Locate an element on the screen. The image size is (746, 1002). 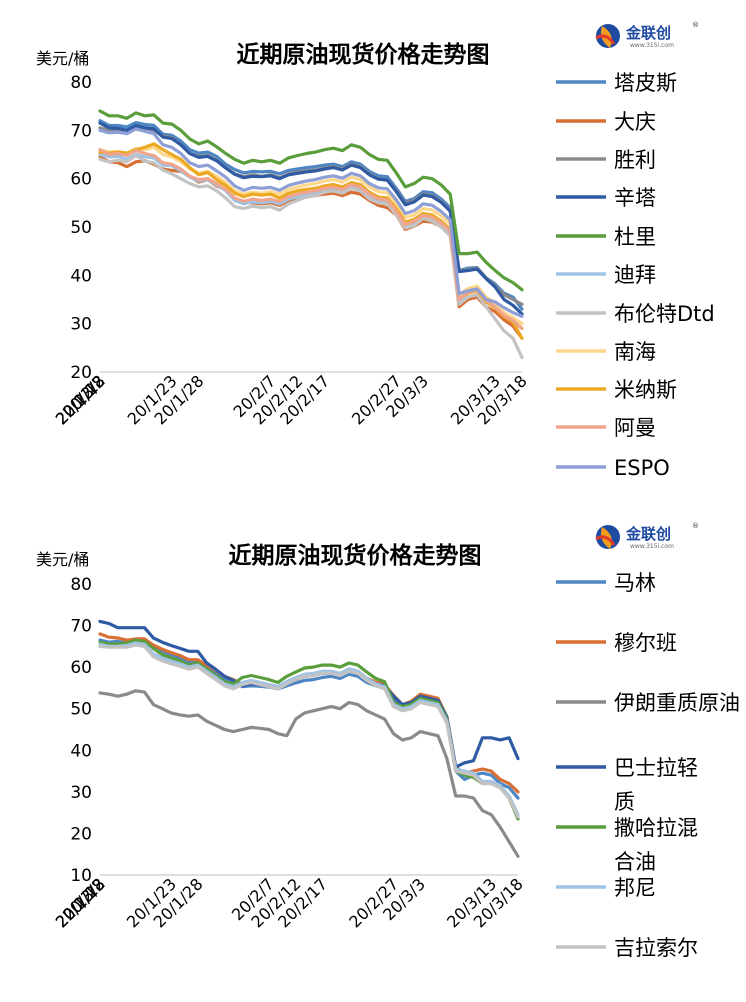
legend-label: 辛塔 is located at coordinates (635, 198).